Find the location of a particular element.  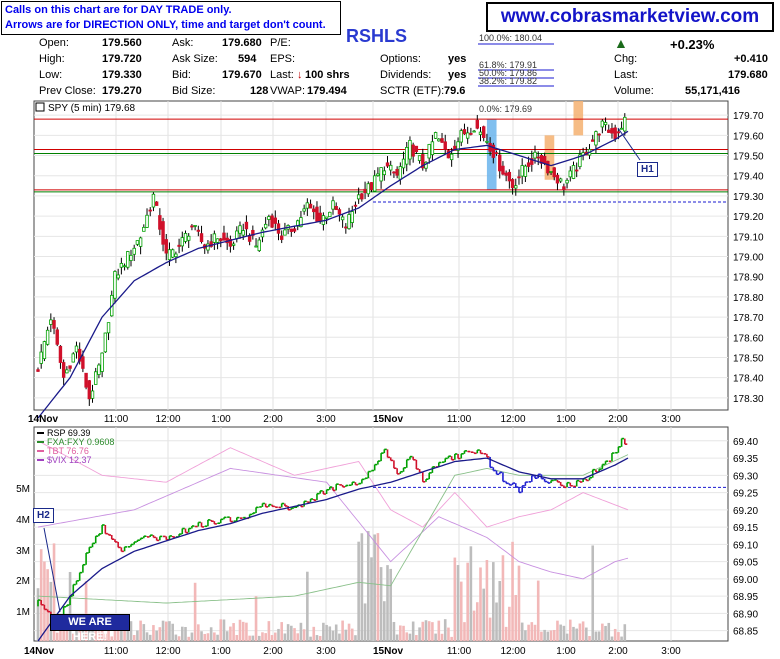

x-tick-label: 14Nov is located at coordinates (39, 651).